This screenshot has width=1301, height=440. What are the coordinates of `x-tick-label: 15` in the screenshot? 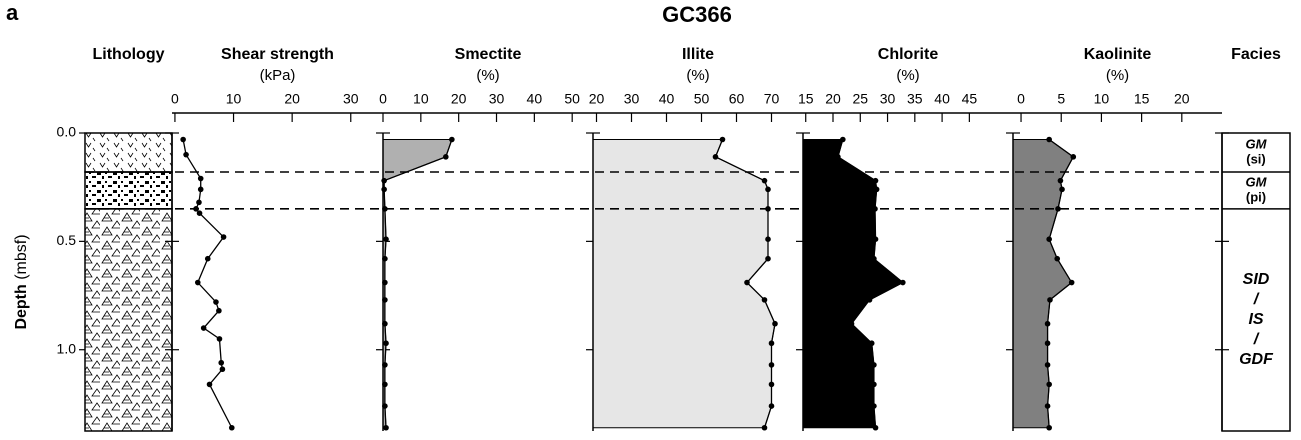 It's located at (1142, 99).